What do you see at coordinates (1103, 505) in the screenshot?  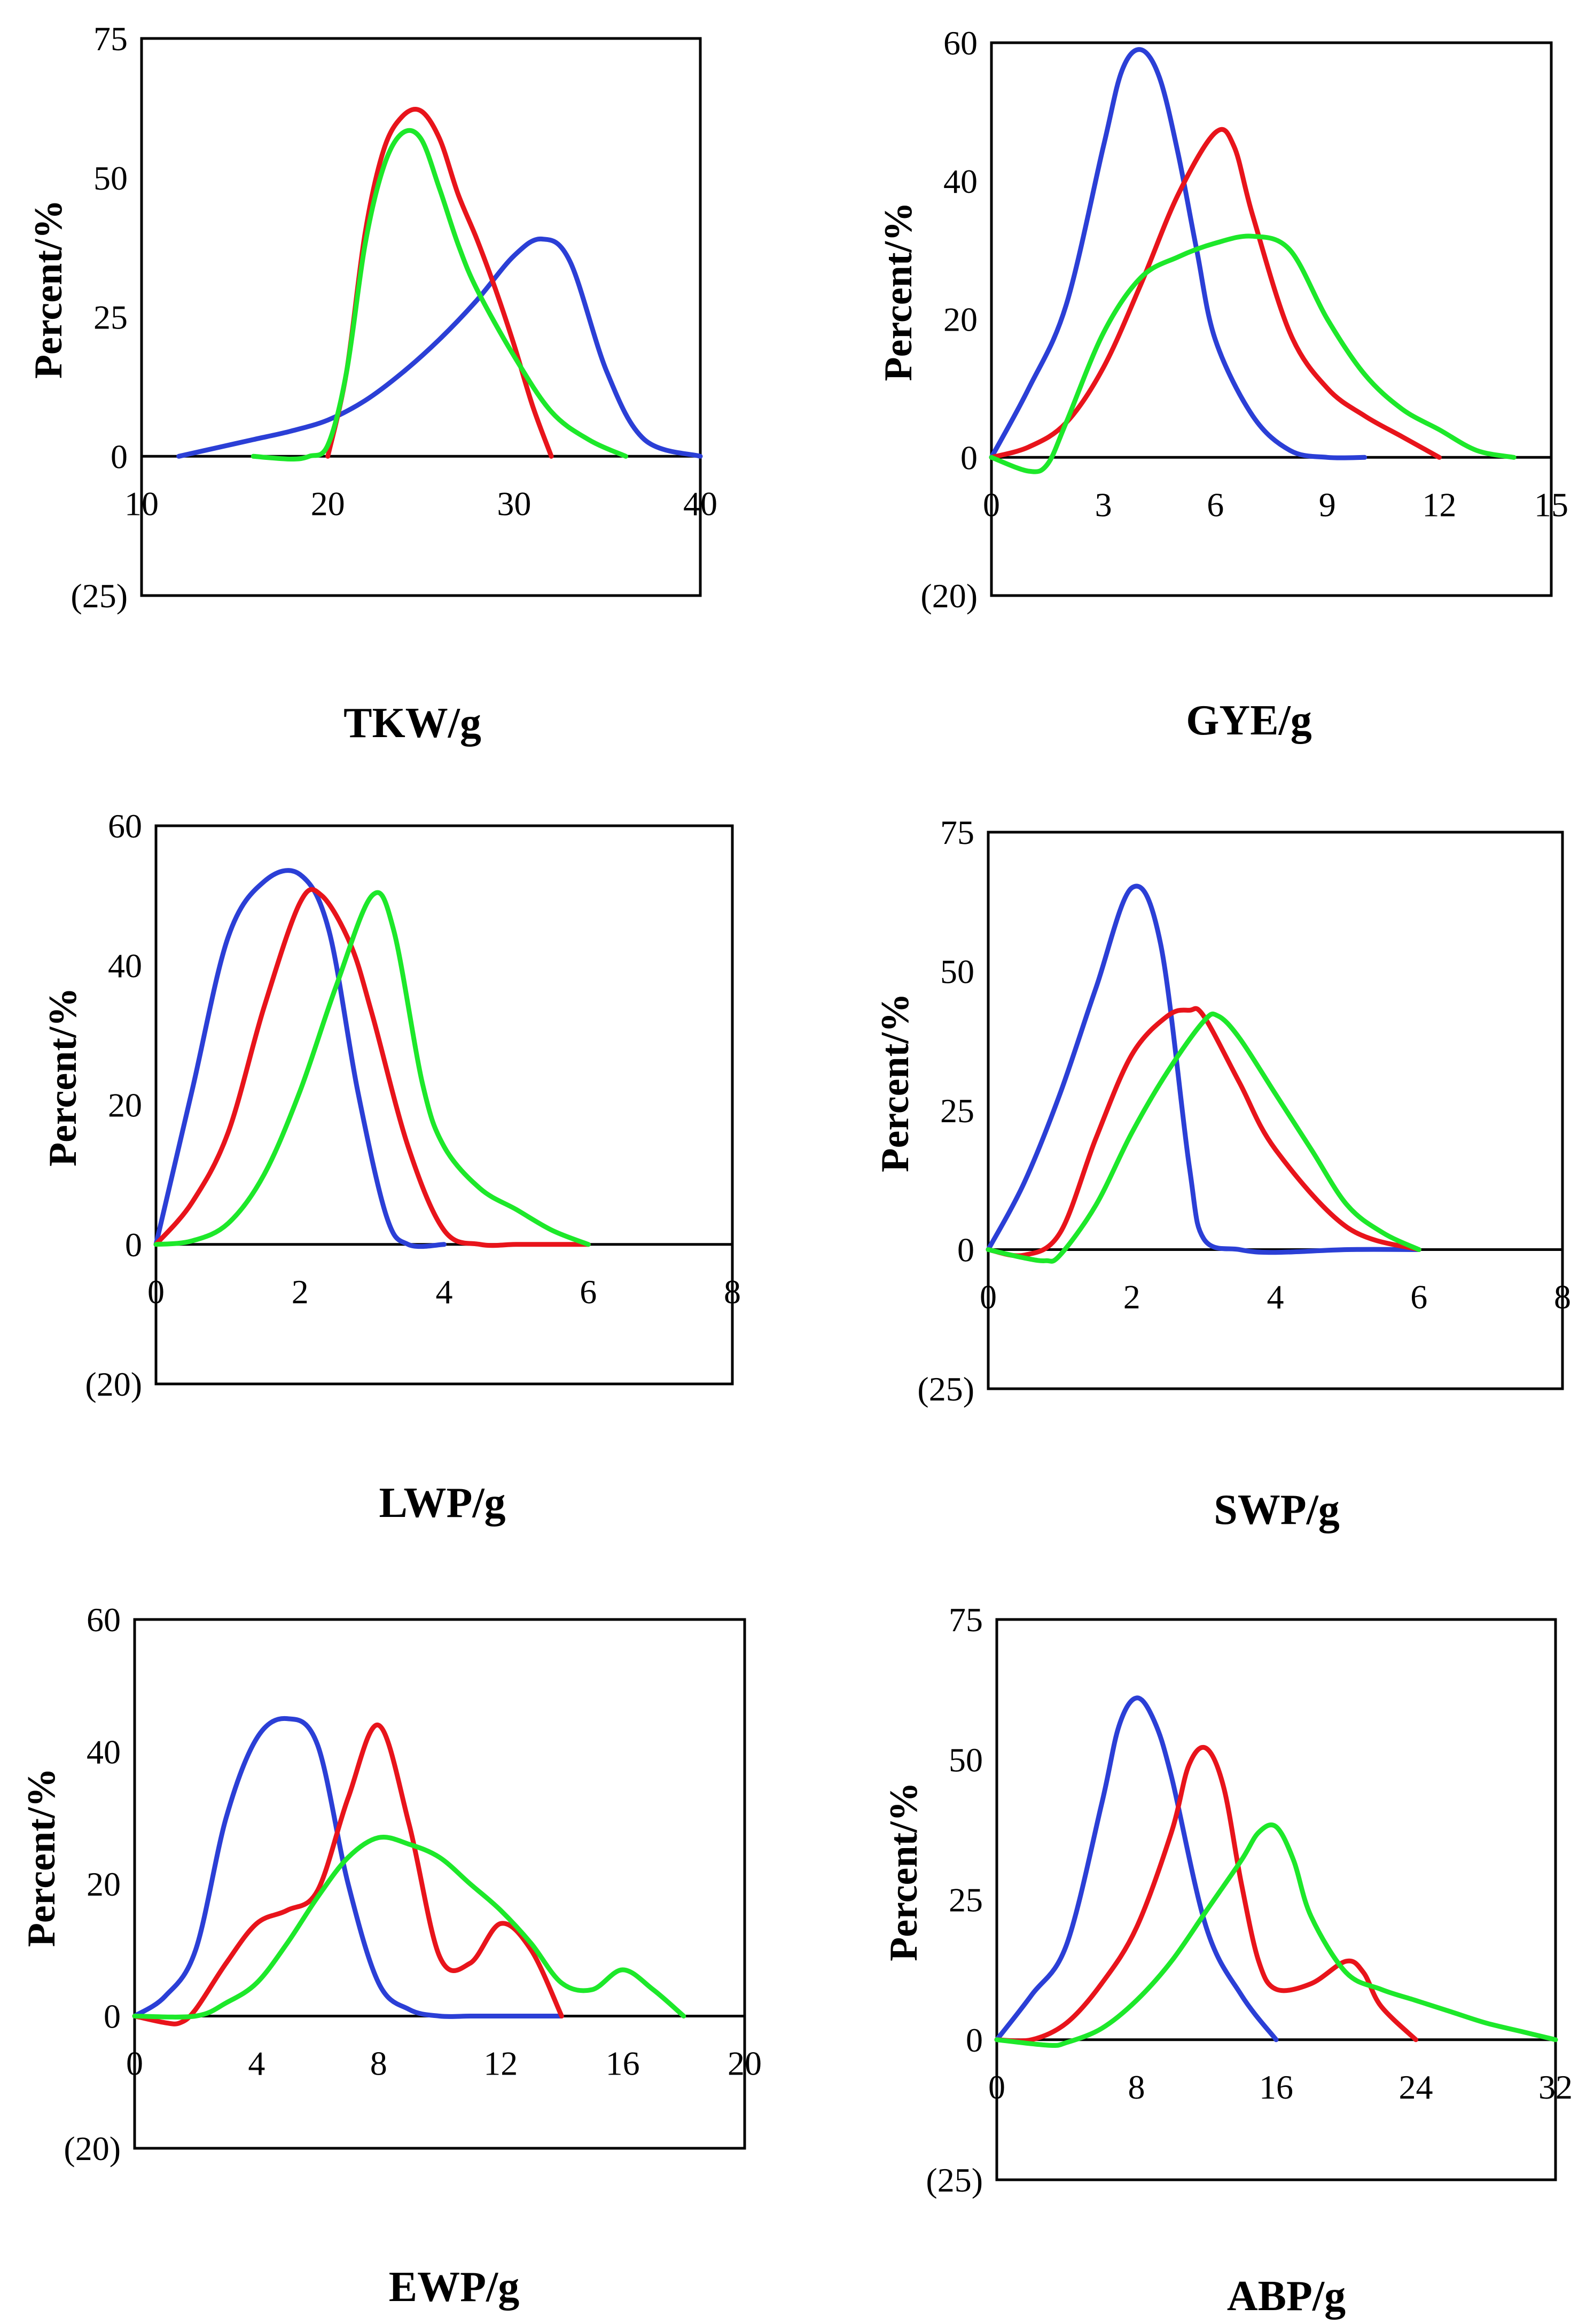 I see `x-tick-label: 3` at bounding box center [1103, 505].